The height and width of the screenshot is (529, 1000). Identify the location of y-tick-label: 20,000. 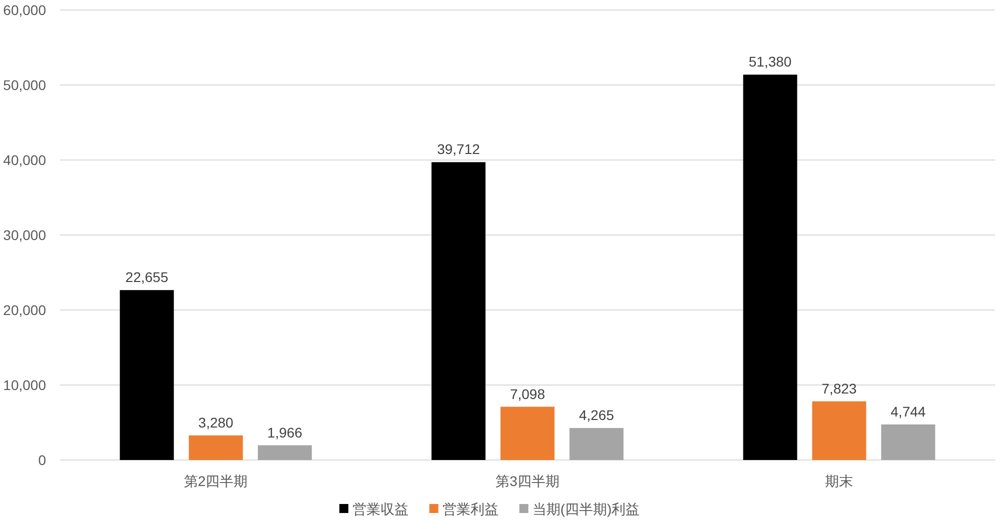
(24, 310).